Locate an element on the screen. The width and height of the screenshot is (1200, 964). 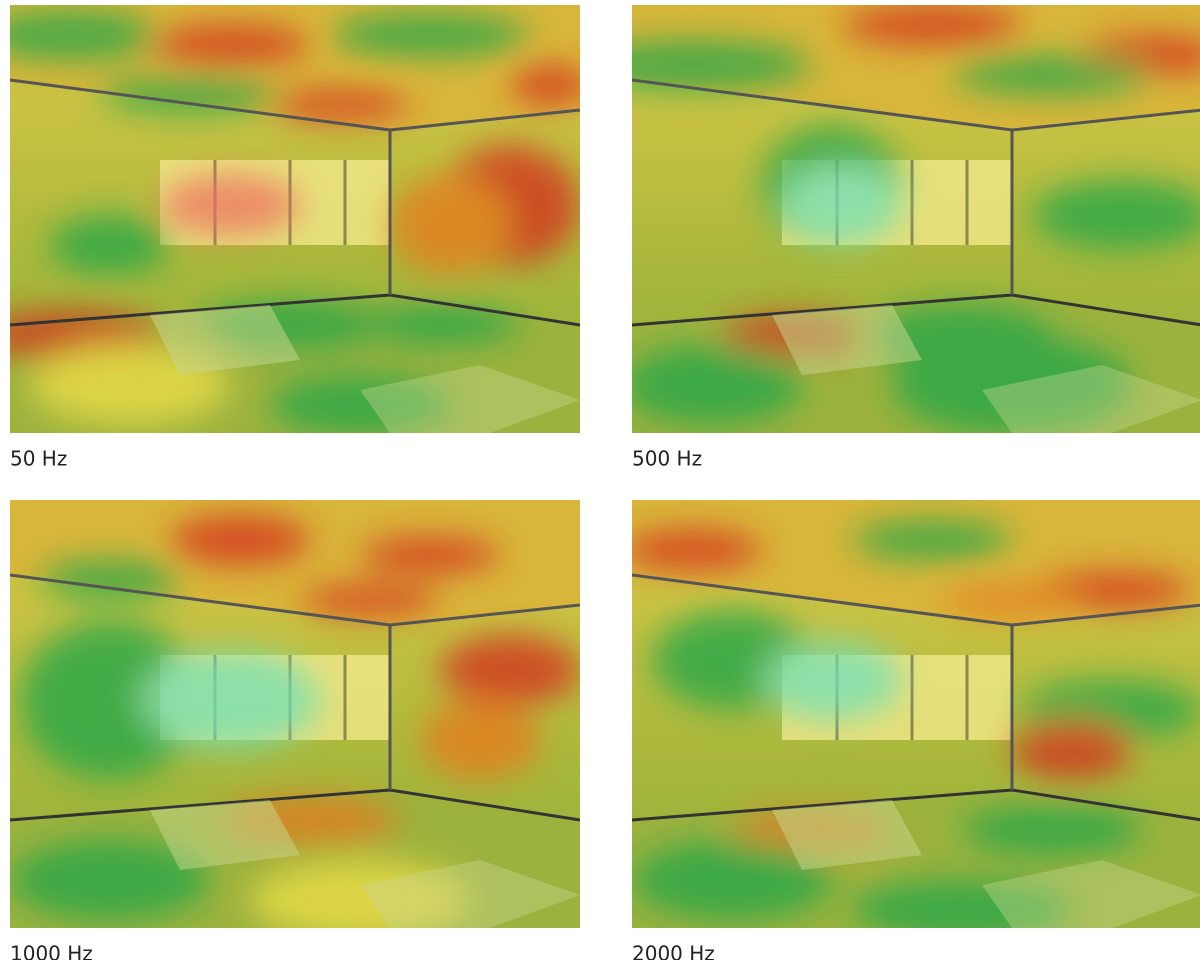
panel-label: 50 Hz is located at coordinates (38, 459).